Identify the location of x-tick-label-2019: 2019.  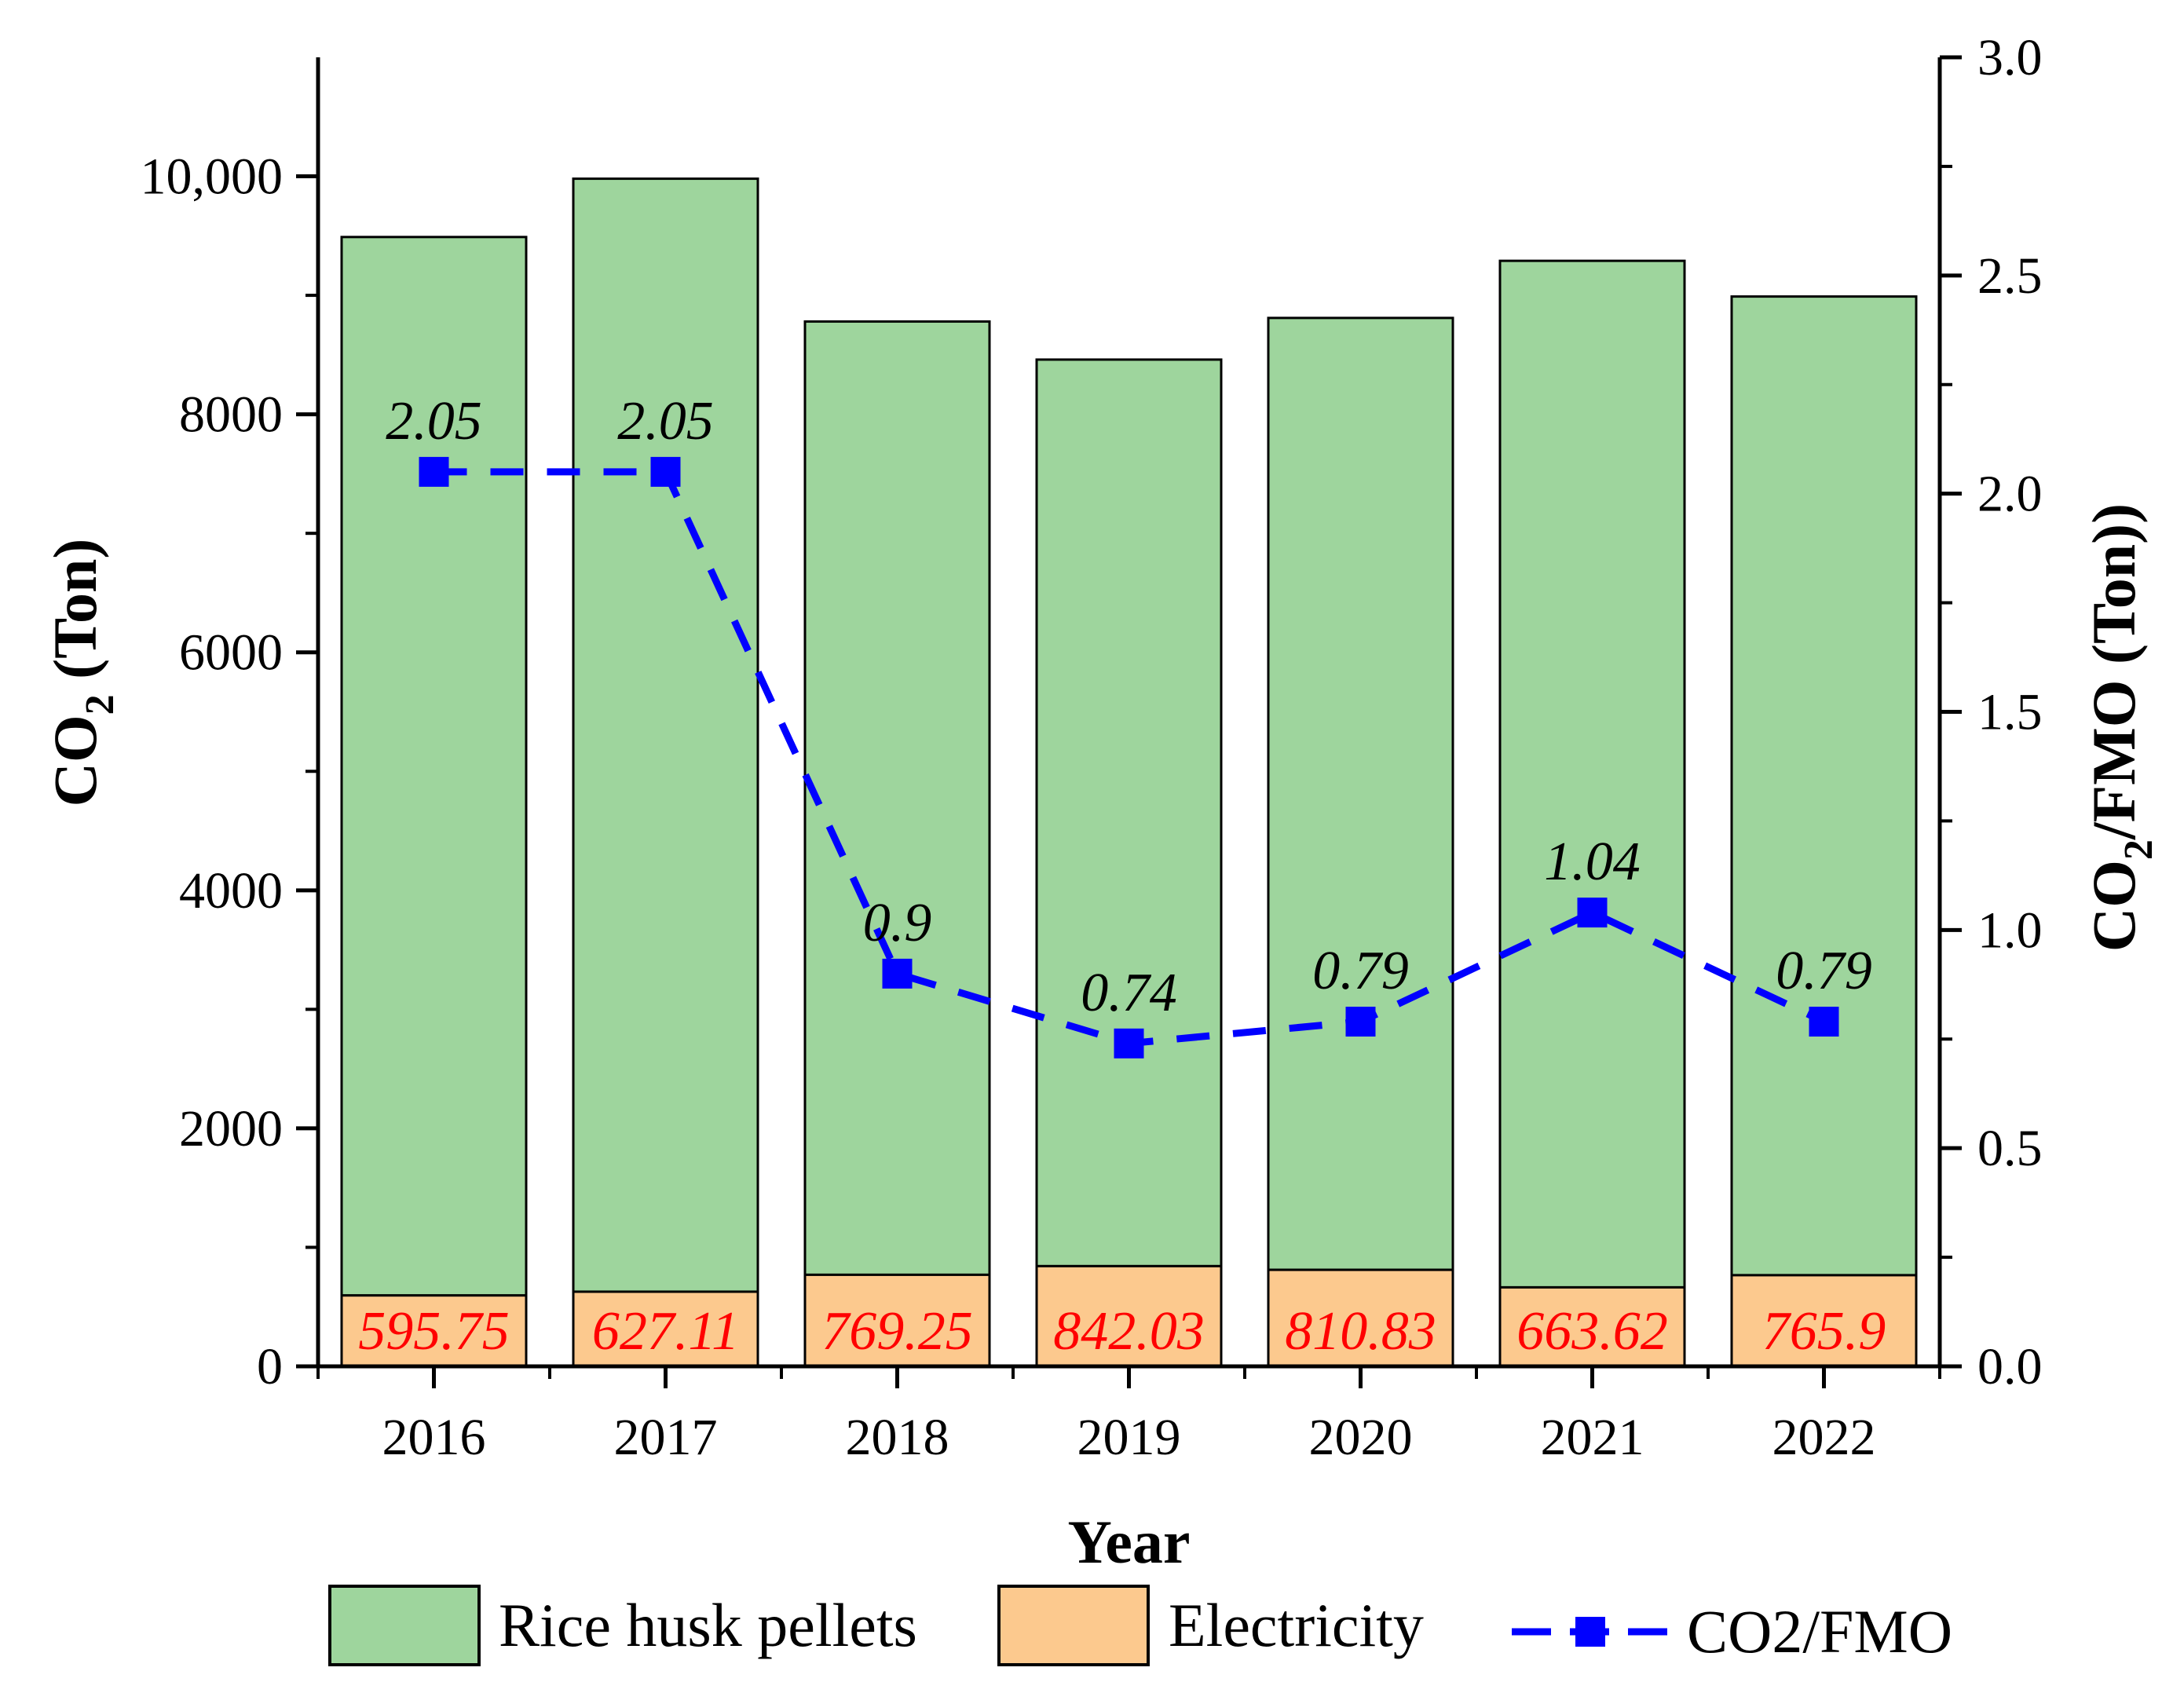
(1129, 1437).